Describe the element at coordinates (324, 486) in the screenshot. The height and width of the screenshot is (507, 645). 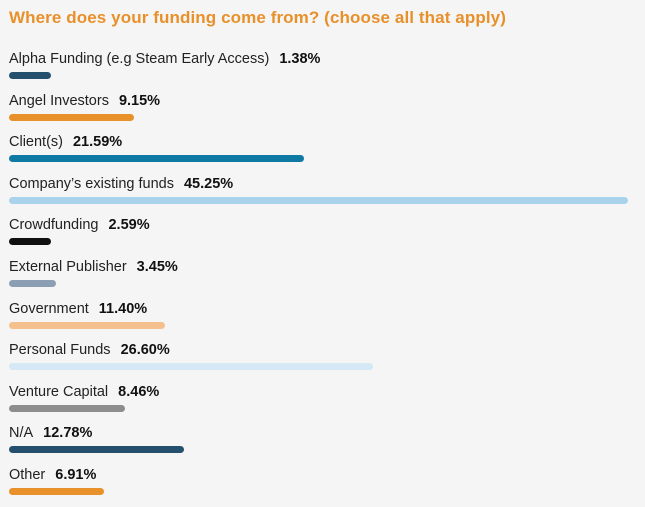
I see `bar-row: Other 6.91%` at that location.